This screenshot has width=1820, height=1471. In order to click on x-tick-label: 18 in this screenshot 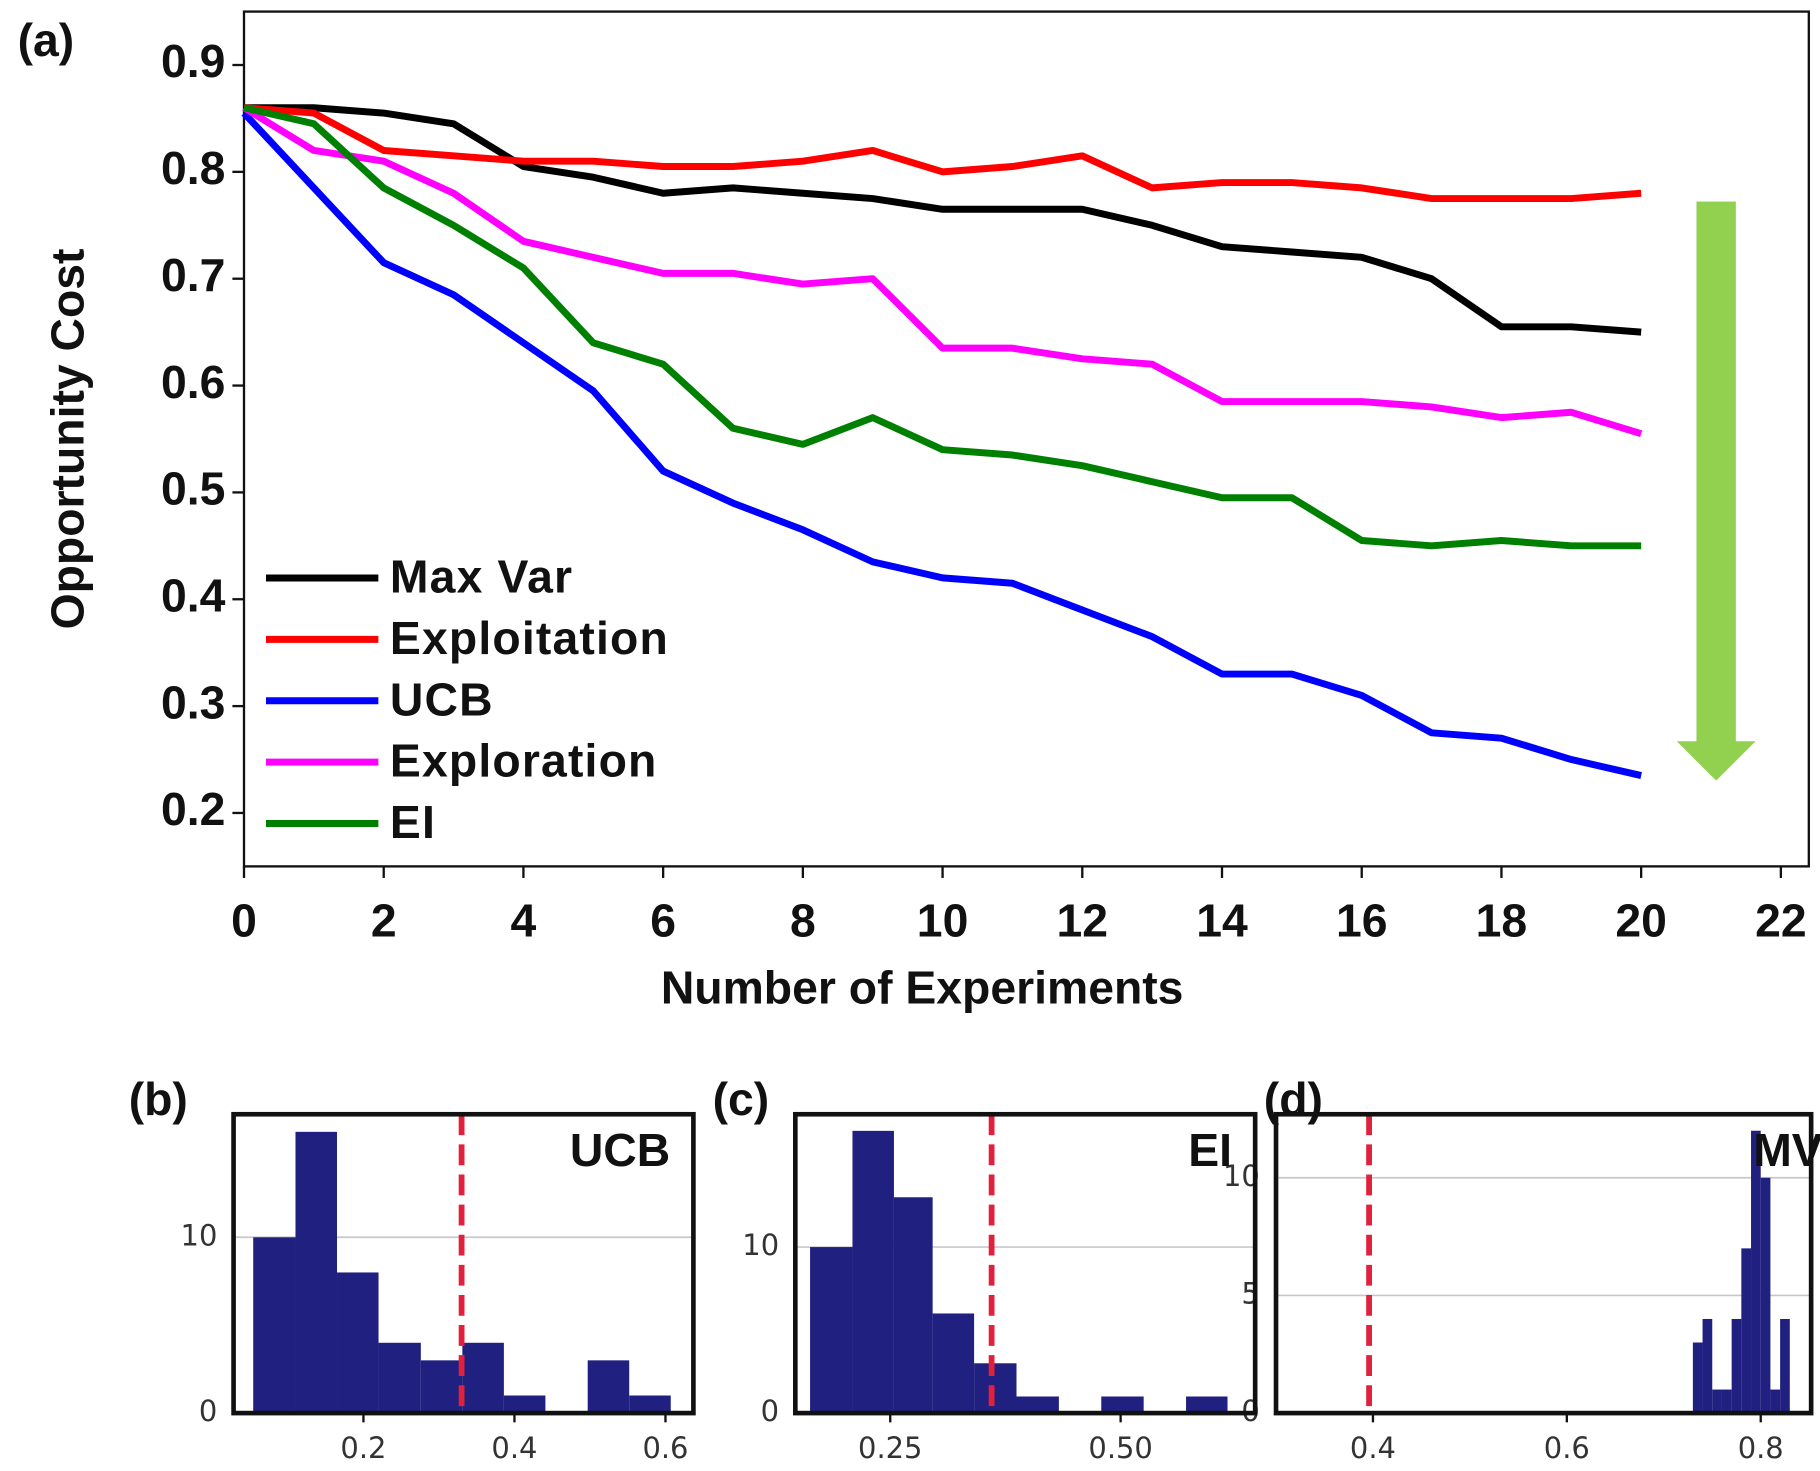, I will do `click(1502, 921)`.